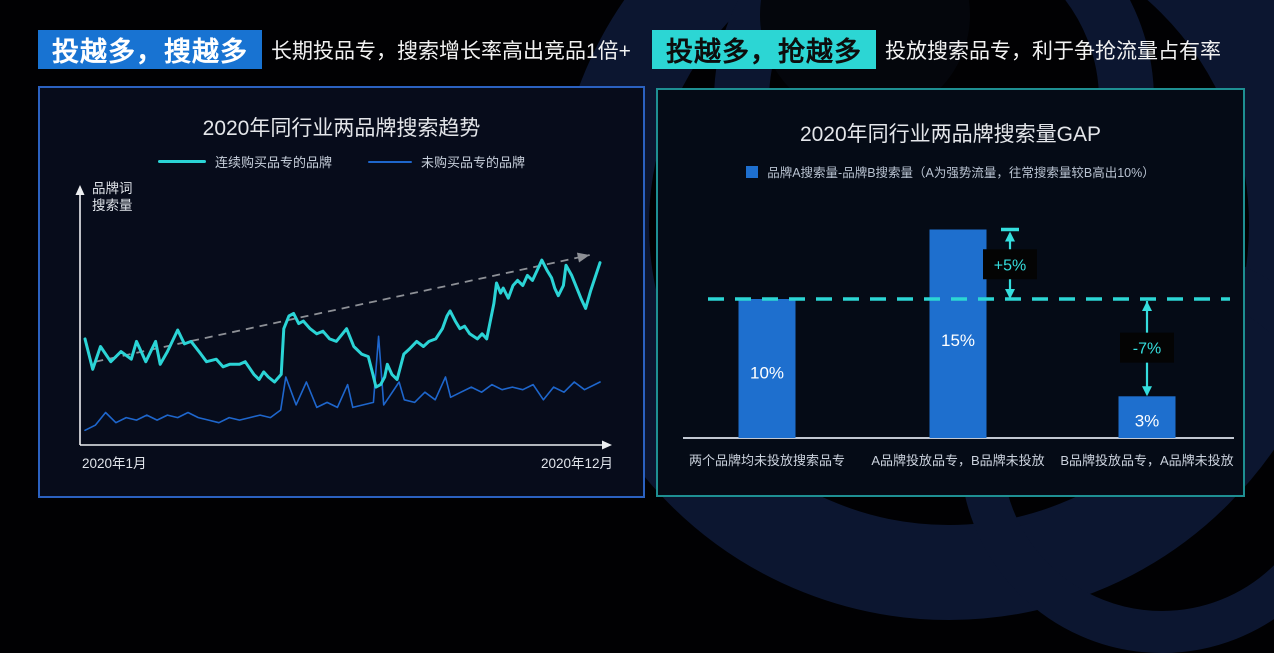  I want to click on line-chart-title: 2020年同行业两品牌搜索趋势, so click(341, 128).